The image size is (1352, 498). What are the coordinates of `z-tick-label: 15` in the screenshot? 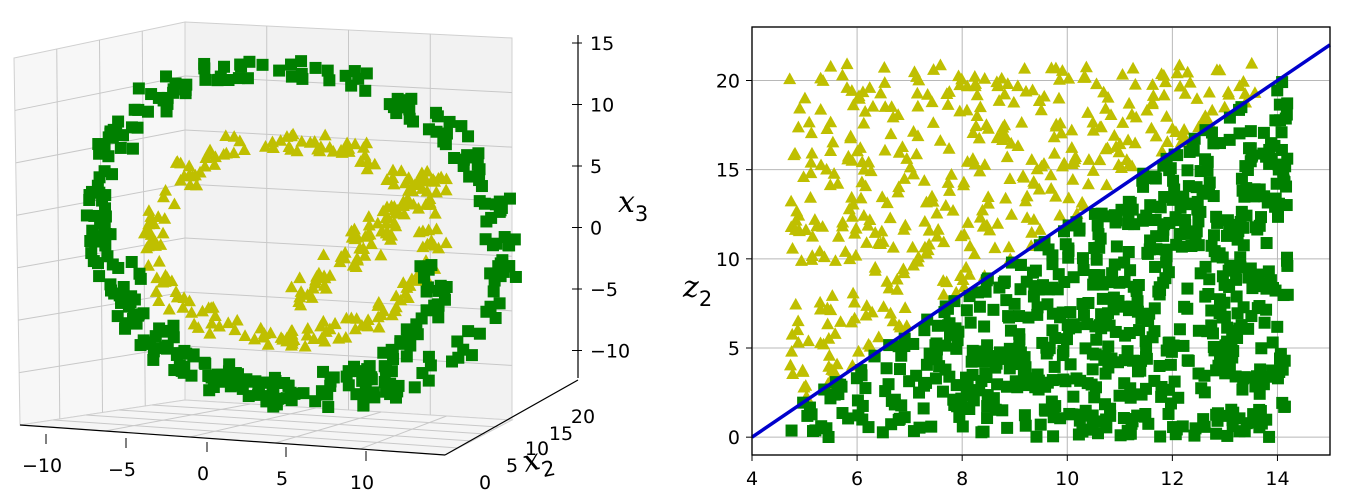 It's located at (602, 44).